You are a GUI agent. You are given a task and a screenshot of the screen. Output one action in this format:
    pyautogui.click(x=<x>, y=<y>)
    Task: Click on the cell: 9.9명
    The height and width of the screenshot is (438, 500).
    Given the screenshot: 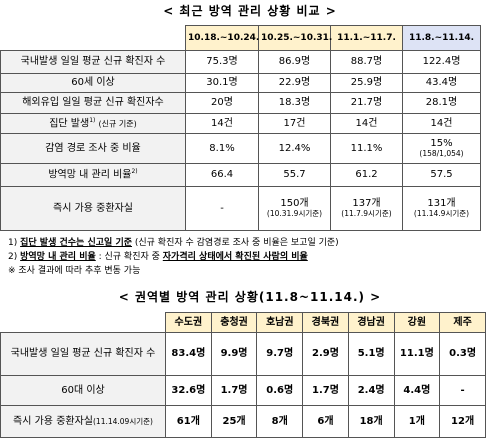 What is the action you would take?
    pyautogui.click(x=234, y=354)
    